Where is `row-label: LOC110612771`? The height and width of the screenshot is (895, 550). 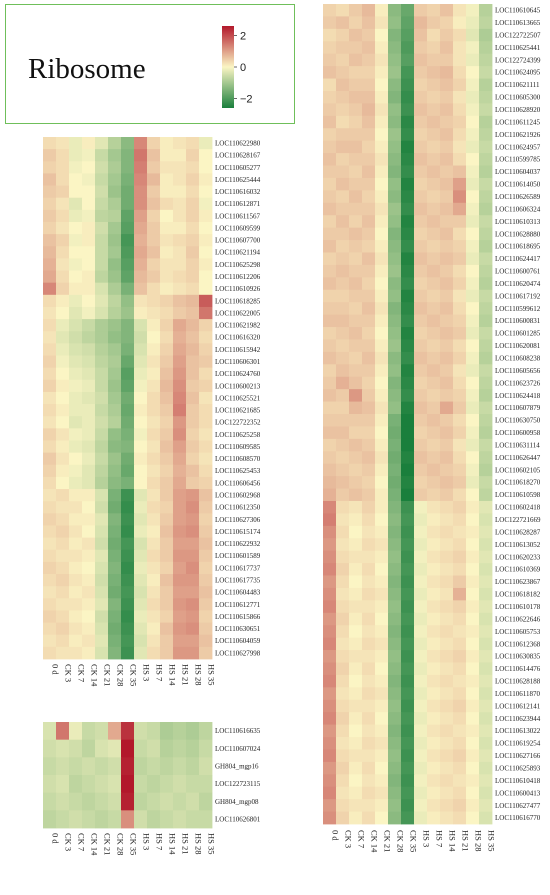 row-label: LOC110612771 is located at coordinates (238, 605).